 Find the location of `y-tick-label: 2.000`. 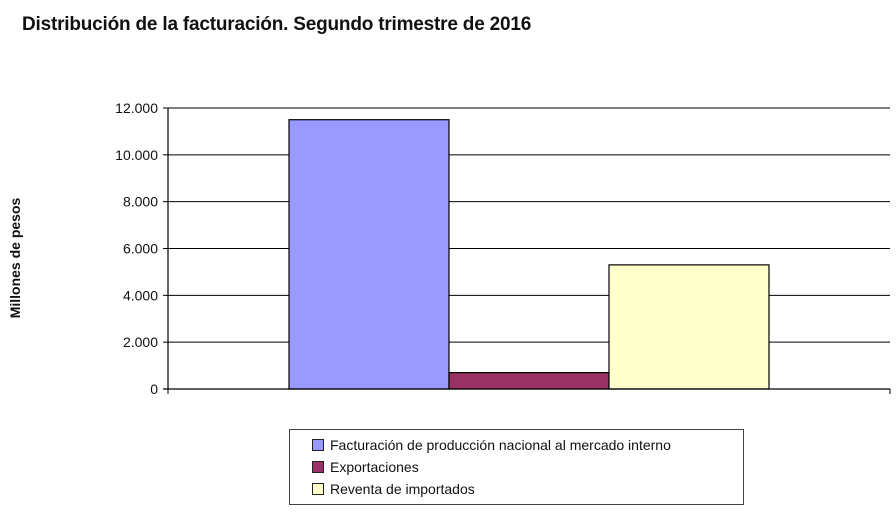

y-tick-label: 2.000 is located at coordinates (140, 342).